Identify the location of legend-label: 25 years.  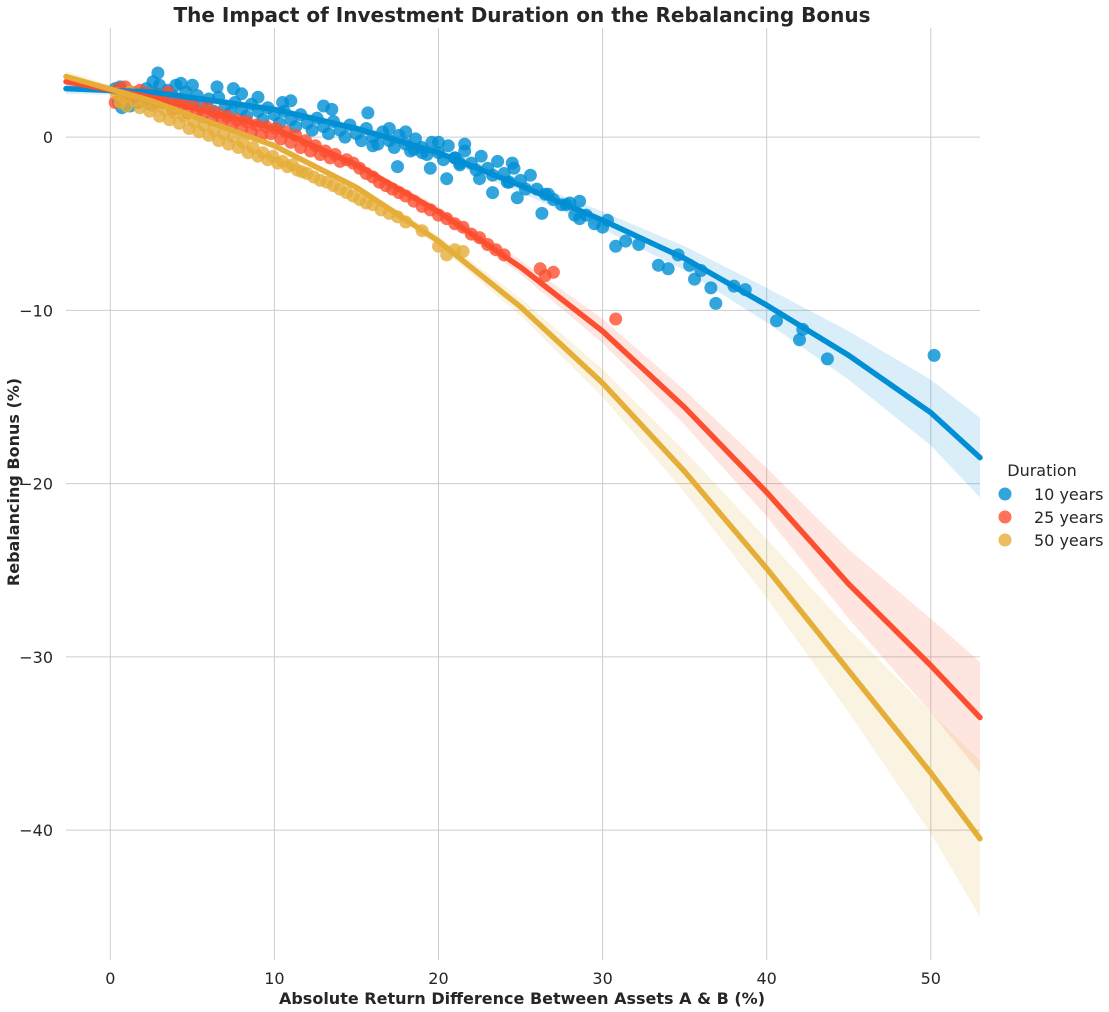
(1068, 517).